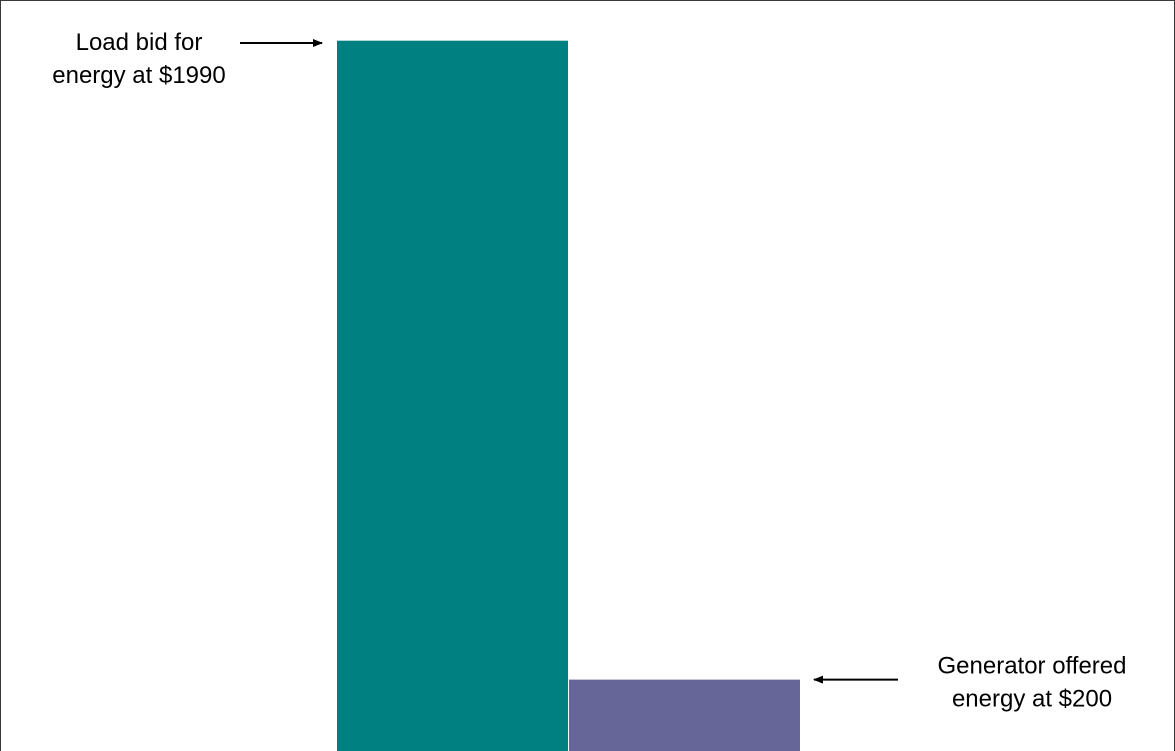  What do you see at coordinates (138, 75) in the screenshot?
I see `annotation-1-line-2: energy at $1990` at bounding box center [138, 75].